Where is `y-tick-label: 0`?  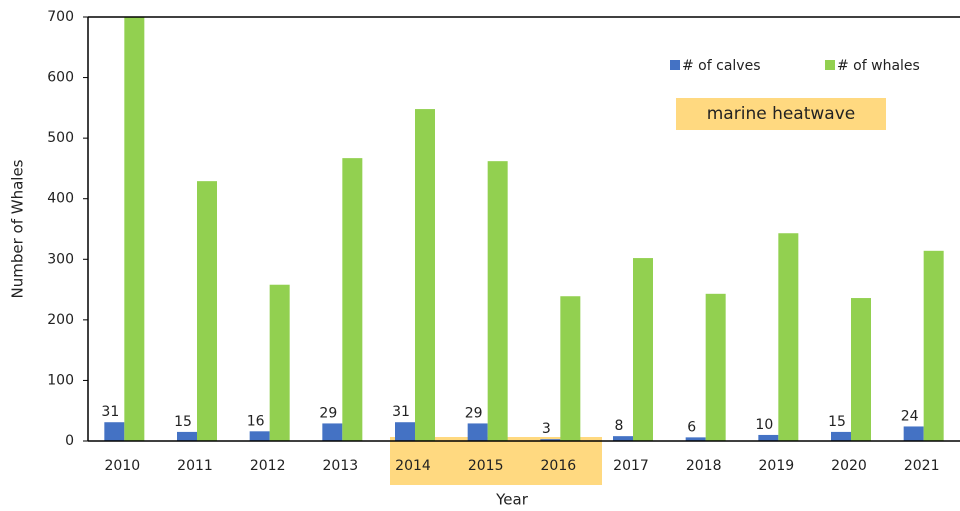
y-tick-label: 0 is located at coordinates (69, 441).